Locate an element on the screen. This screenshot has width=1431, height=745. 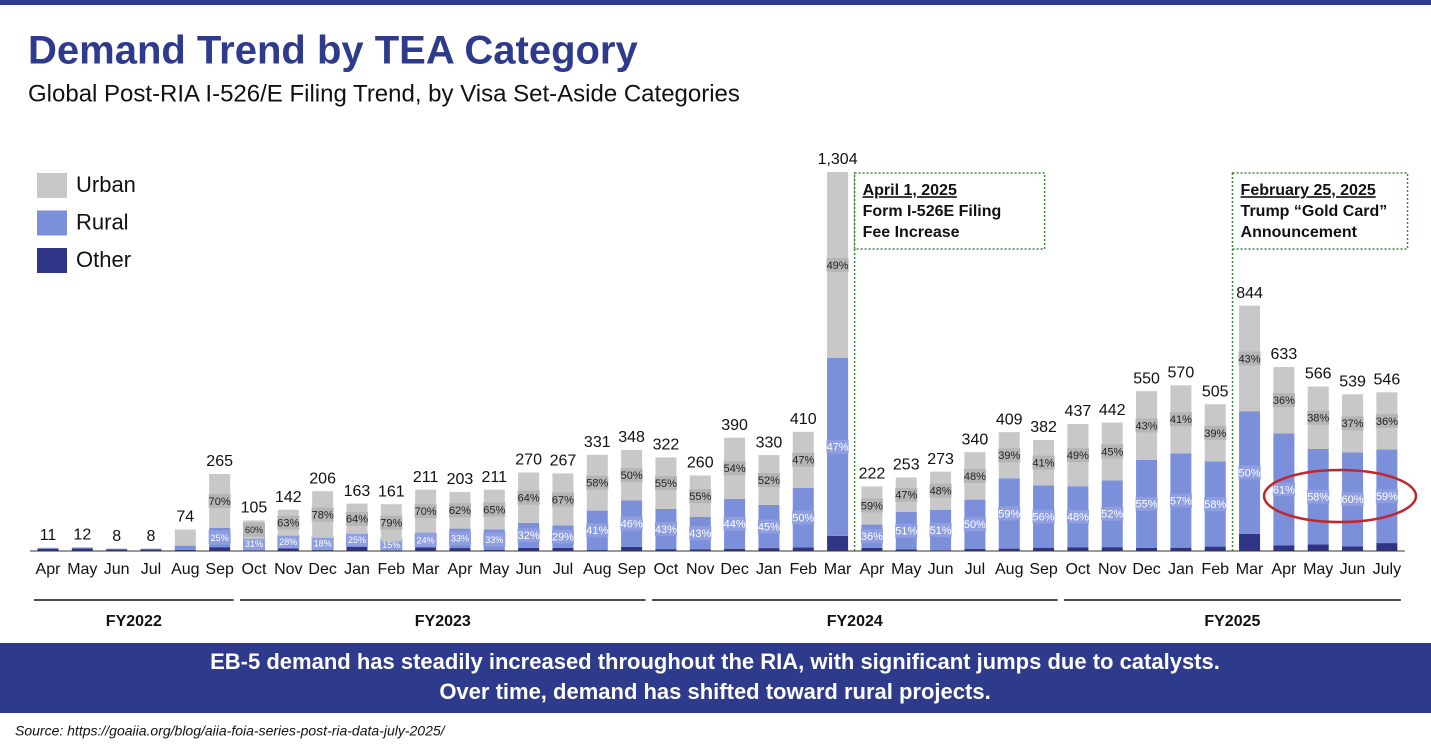
x-tick-label: Feb is located at coordinates (1215, 569).